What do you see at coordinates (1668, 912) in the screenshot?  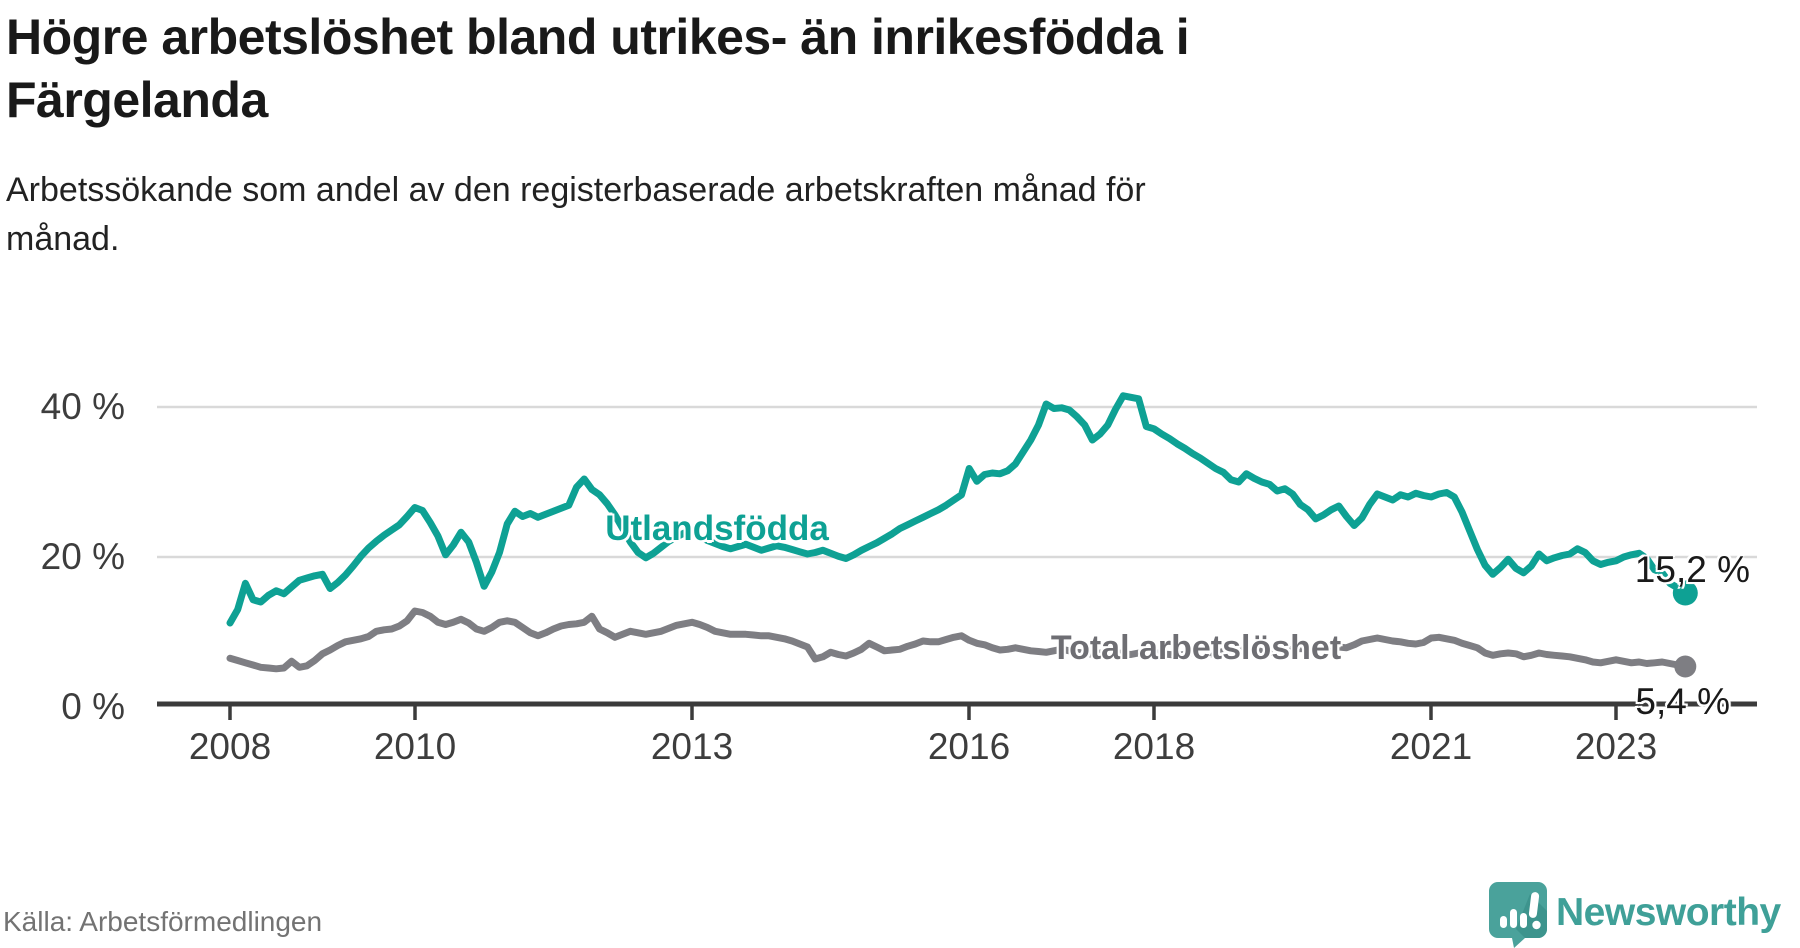 I see `brand-name: Newsworthy` at bounding box center [1668, 912].